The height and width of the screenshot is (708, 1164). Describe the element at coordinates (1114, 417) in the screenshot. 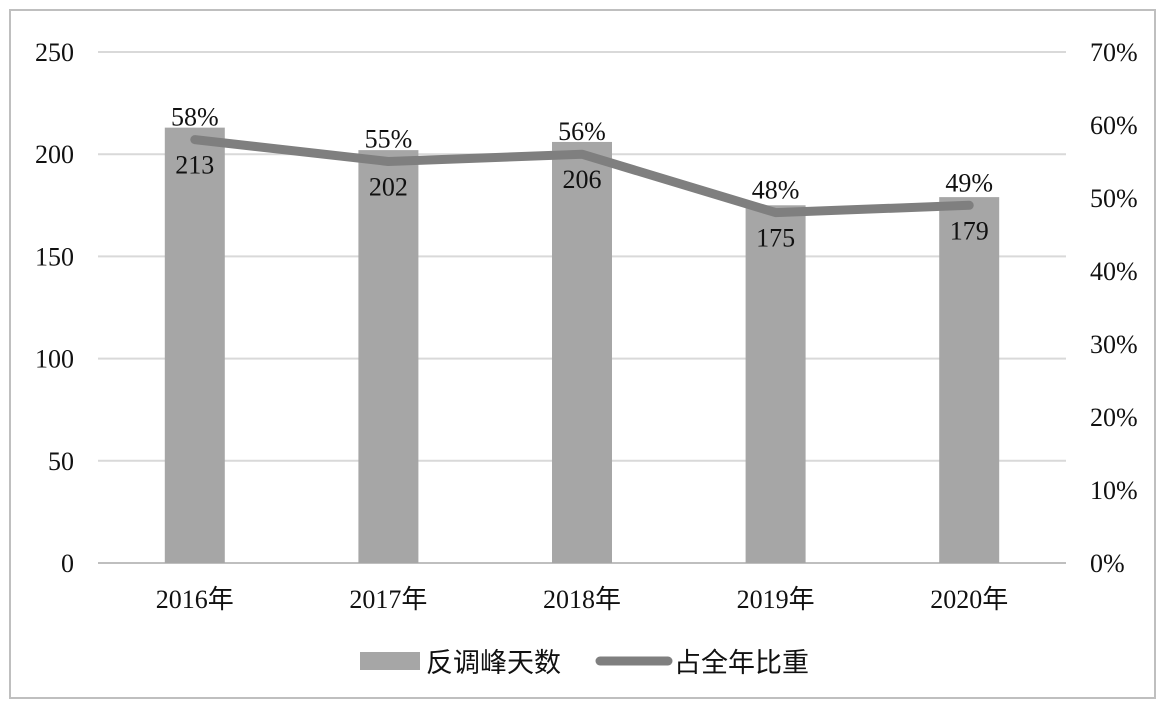

I see `right-axis-tick-label: 20%` at that location.